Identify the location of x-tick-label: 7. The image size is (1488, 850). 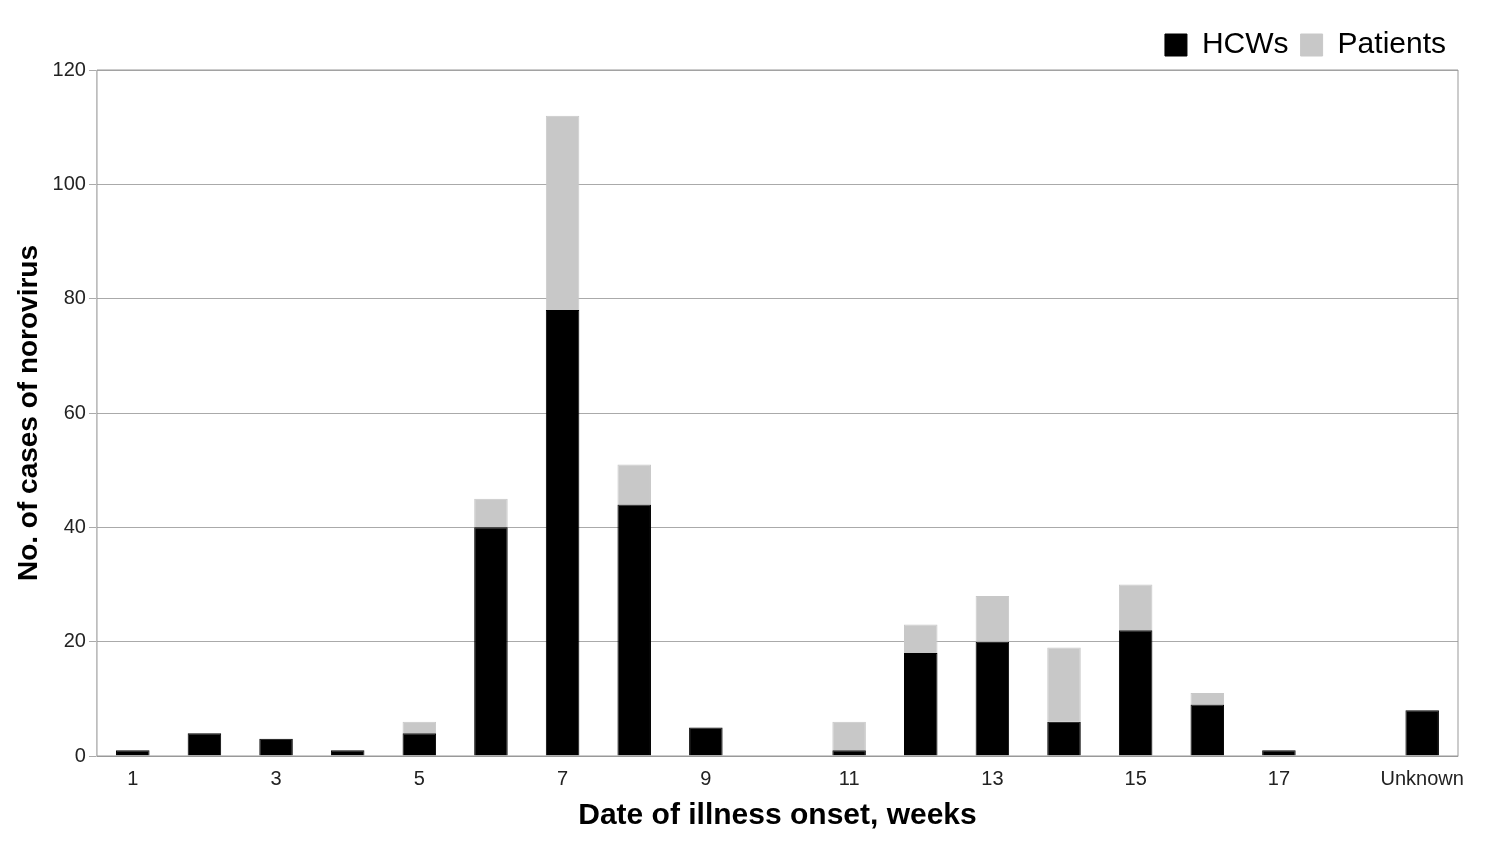
(563, 777).